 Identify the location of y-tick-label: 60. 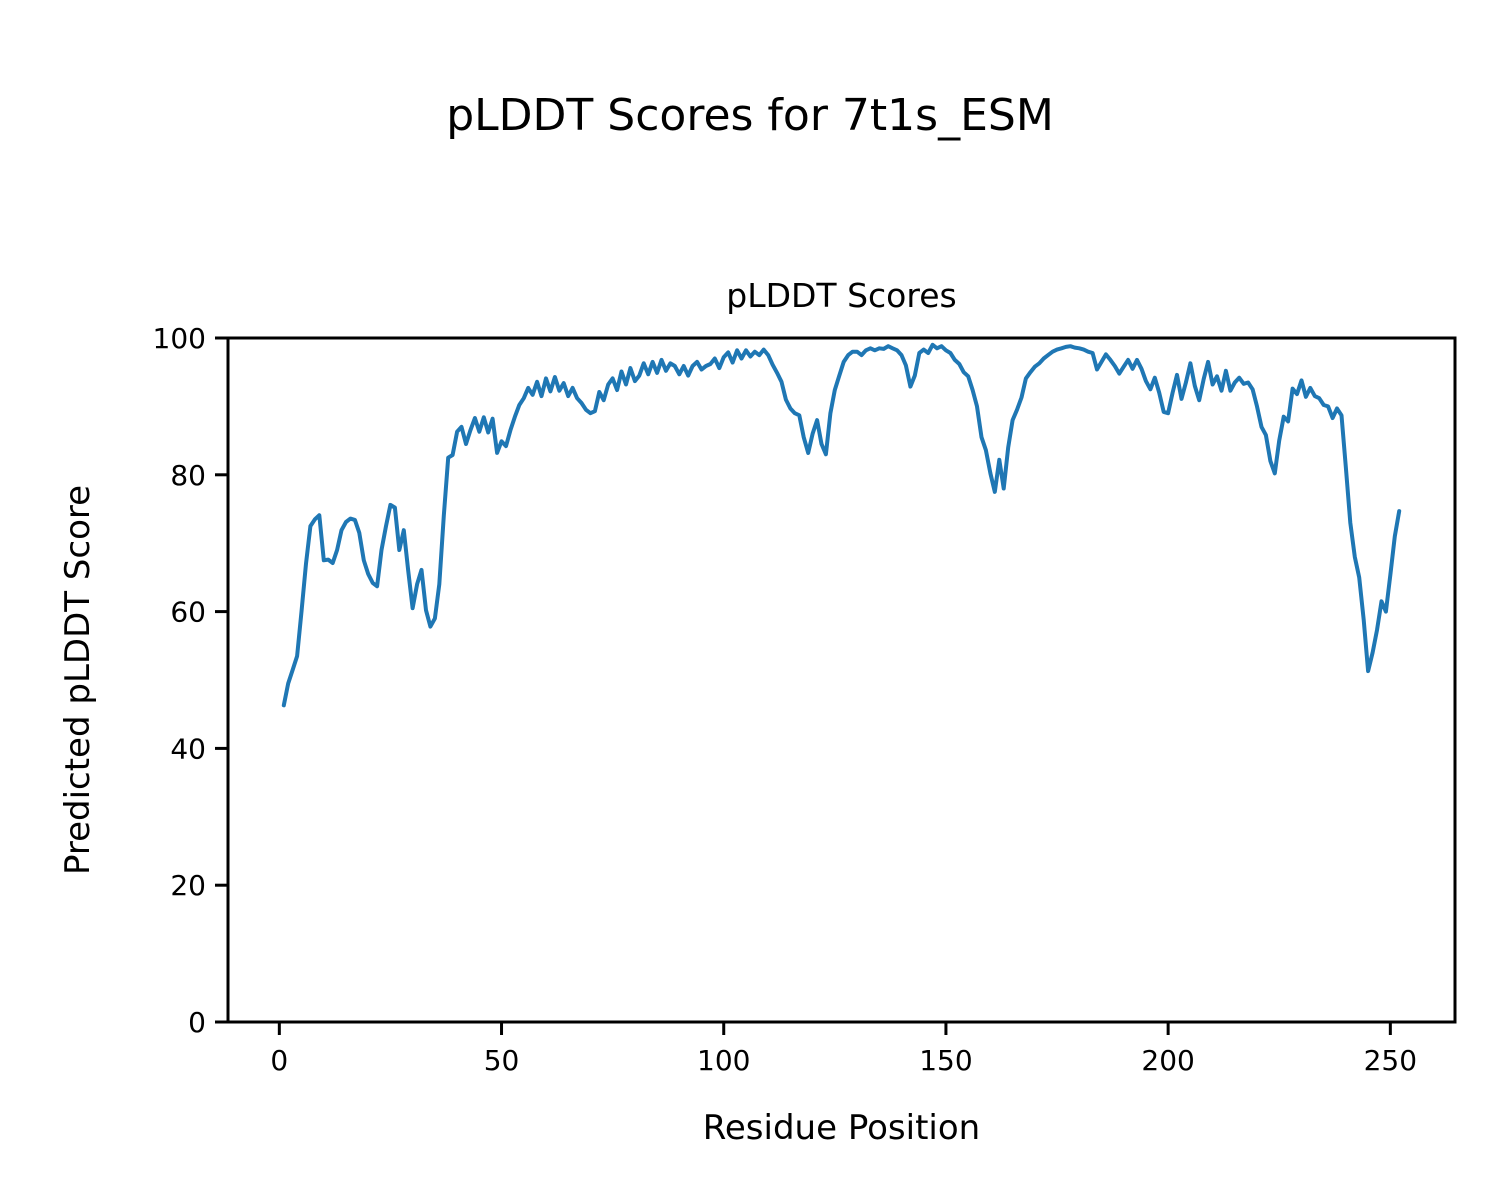
(188, 612).